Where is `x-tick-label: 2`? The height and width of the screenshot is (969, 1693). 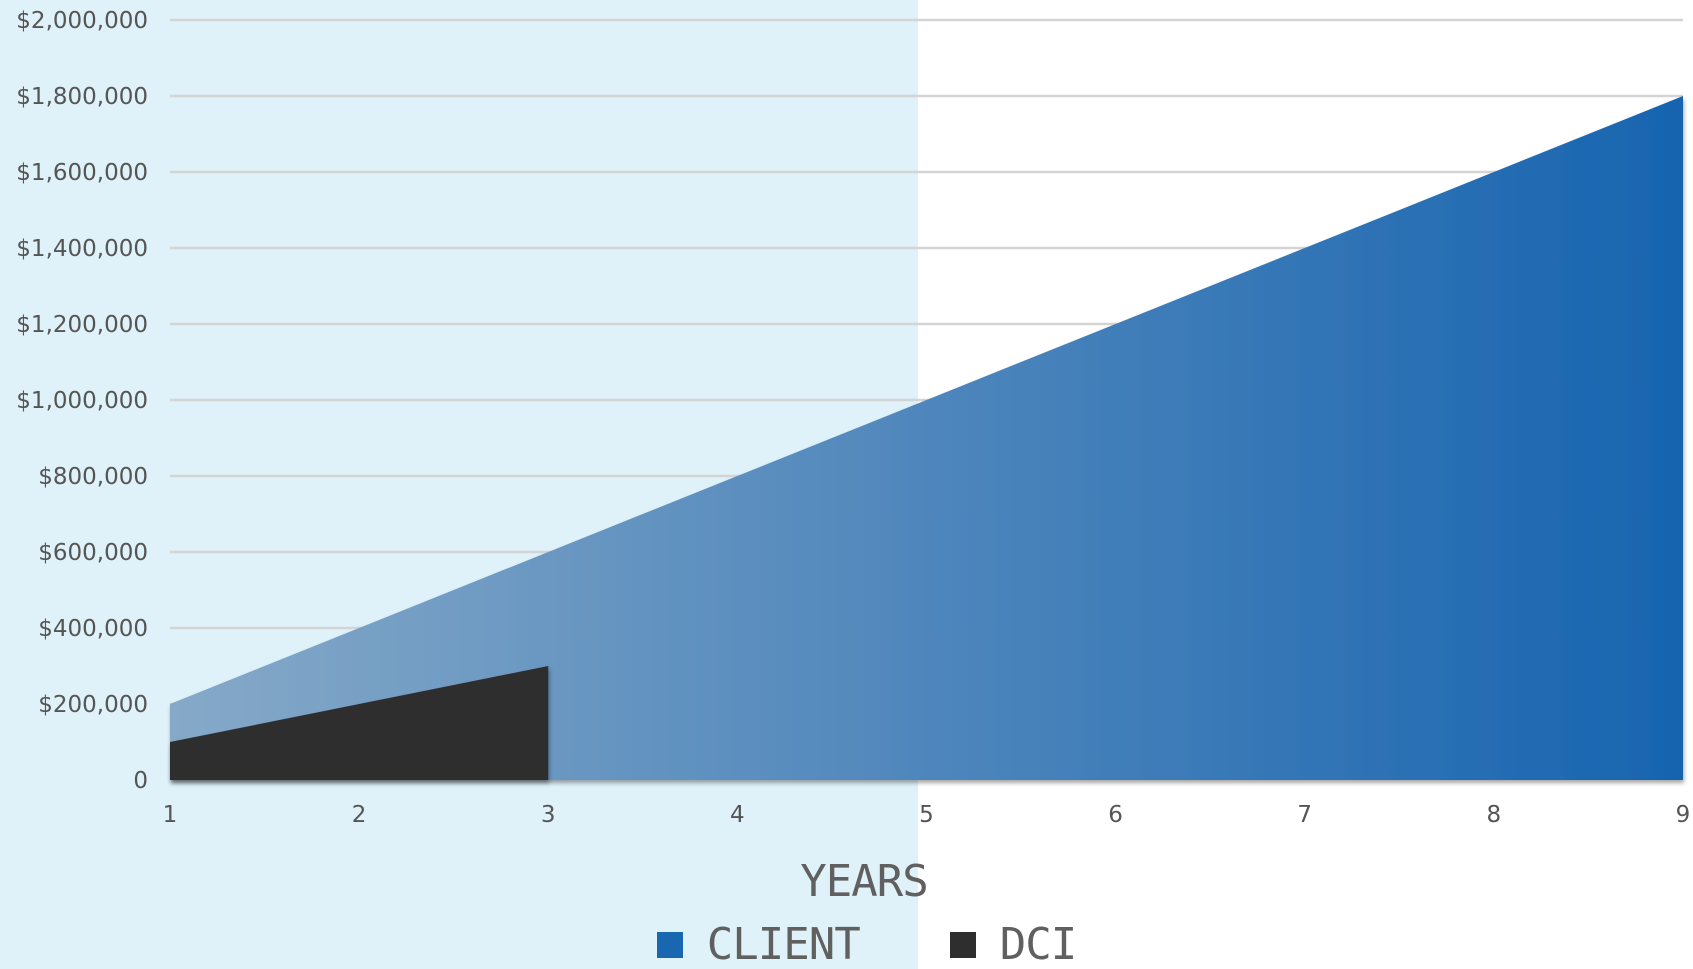 x-tick-label: 2 is located at coordinates (359, 815).